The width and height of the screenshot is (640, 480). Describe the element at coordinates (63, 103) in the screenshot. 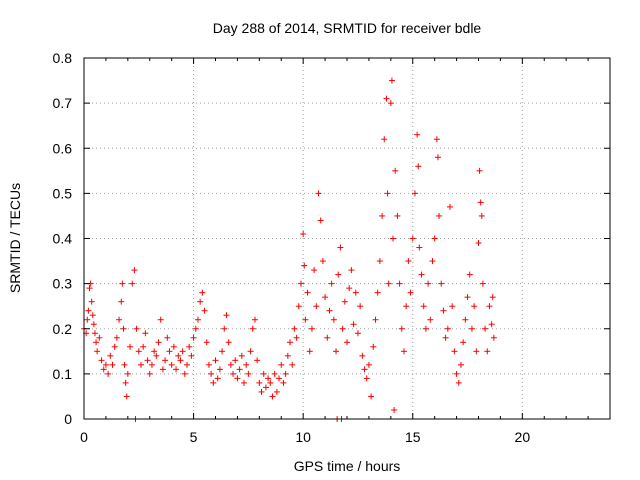

I see `y-tick-label: 0.7` at that location.